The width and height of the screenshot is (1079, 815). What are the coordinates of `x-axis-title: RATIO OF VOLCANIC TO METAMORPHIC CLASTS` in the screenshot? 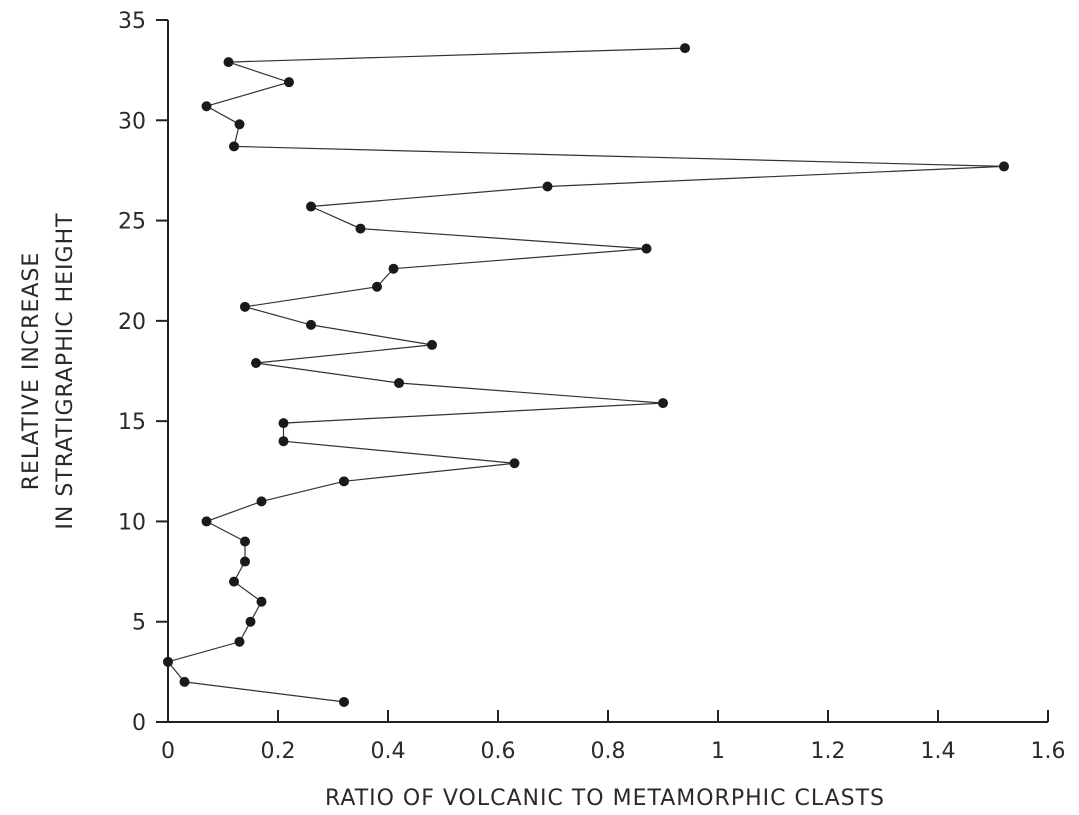 It's located at (605, 798).